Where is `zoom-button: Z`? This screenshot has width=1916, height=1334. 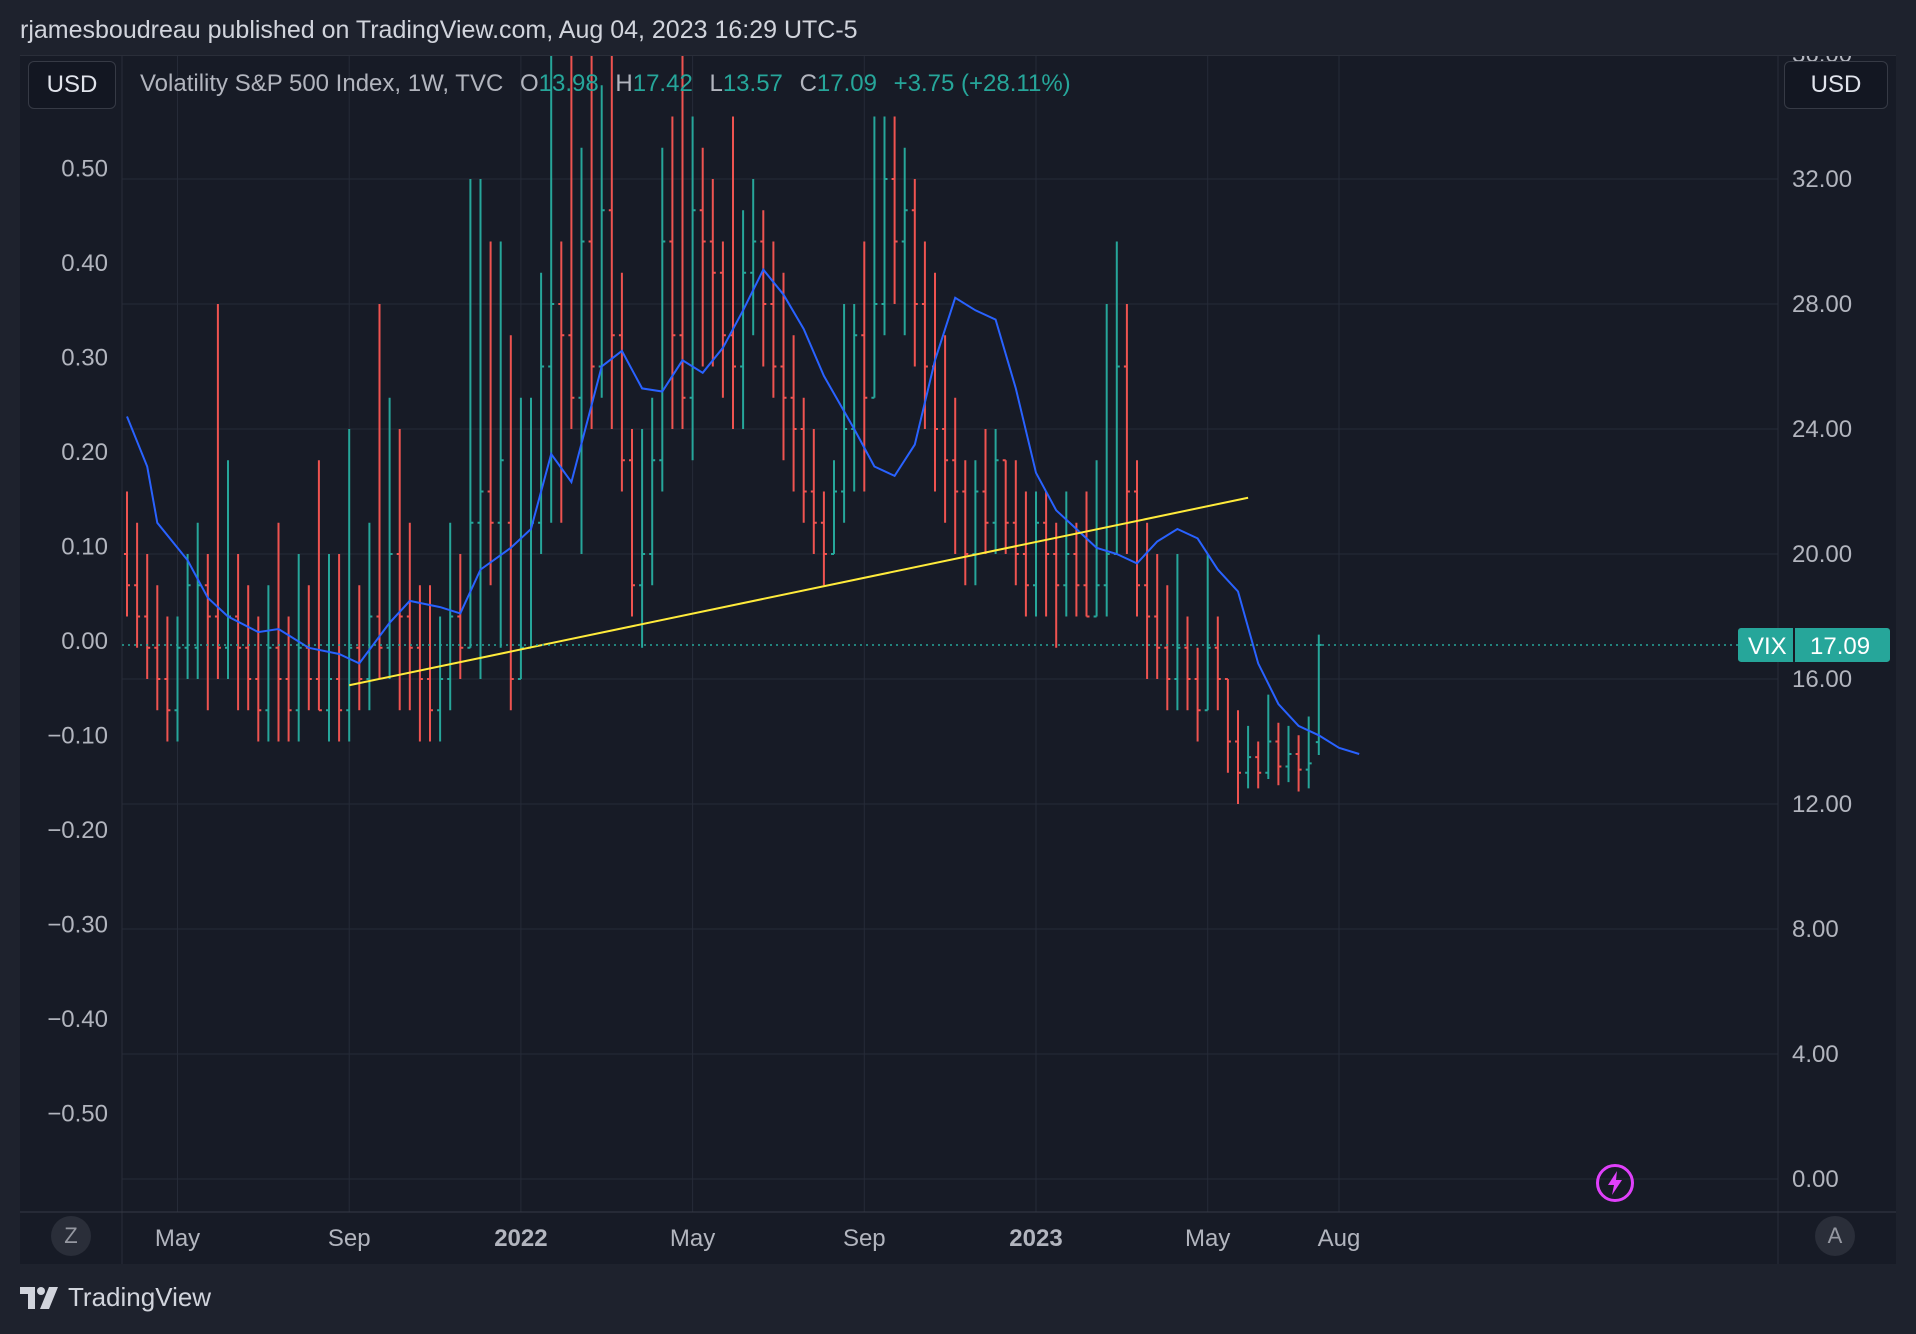 zoom-button: Z is located at coordinates (71, 1236).